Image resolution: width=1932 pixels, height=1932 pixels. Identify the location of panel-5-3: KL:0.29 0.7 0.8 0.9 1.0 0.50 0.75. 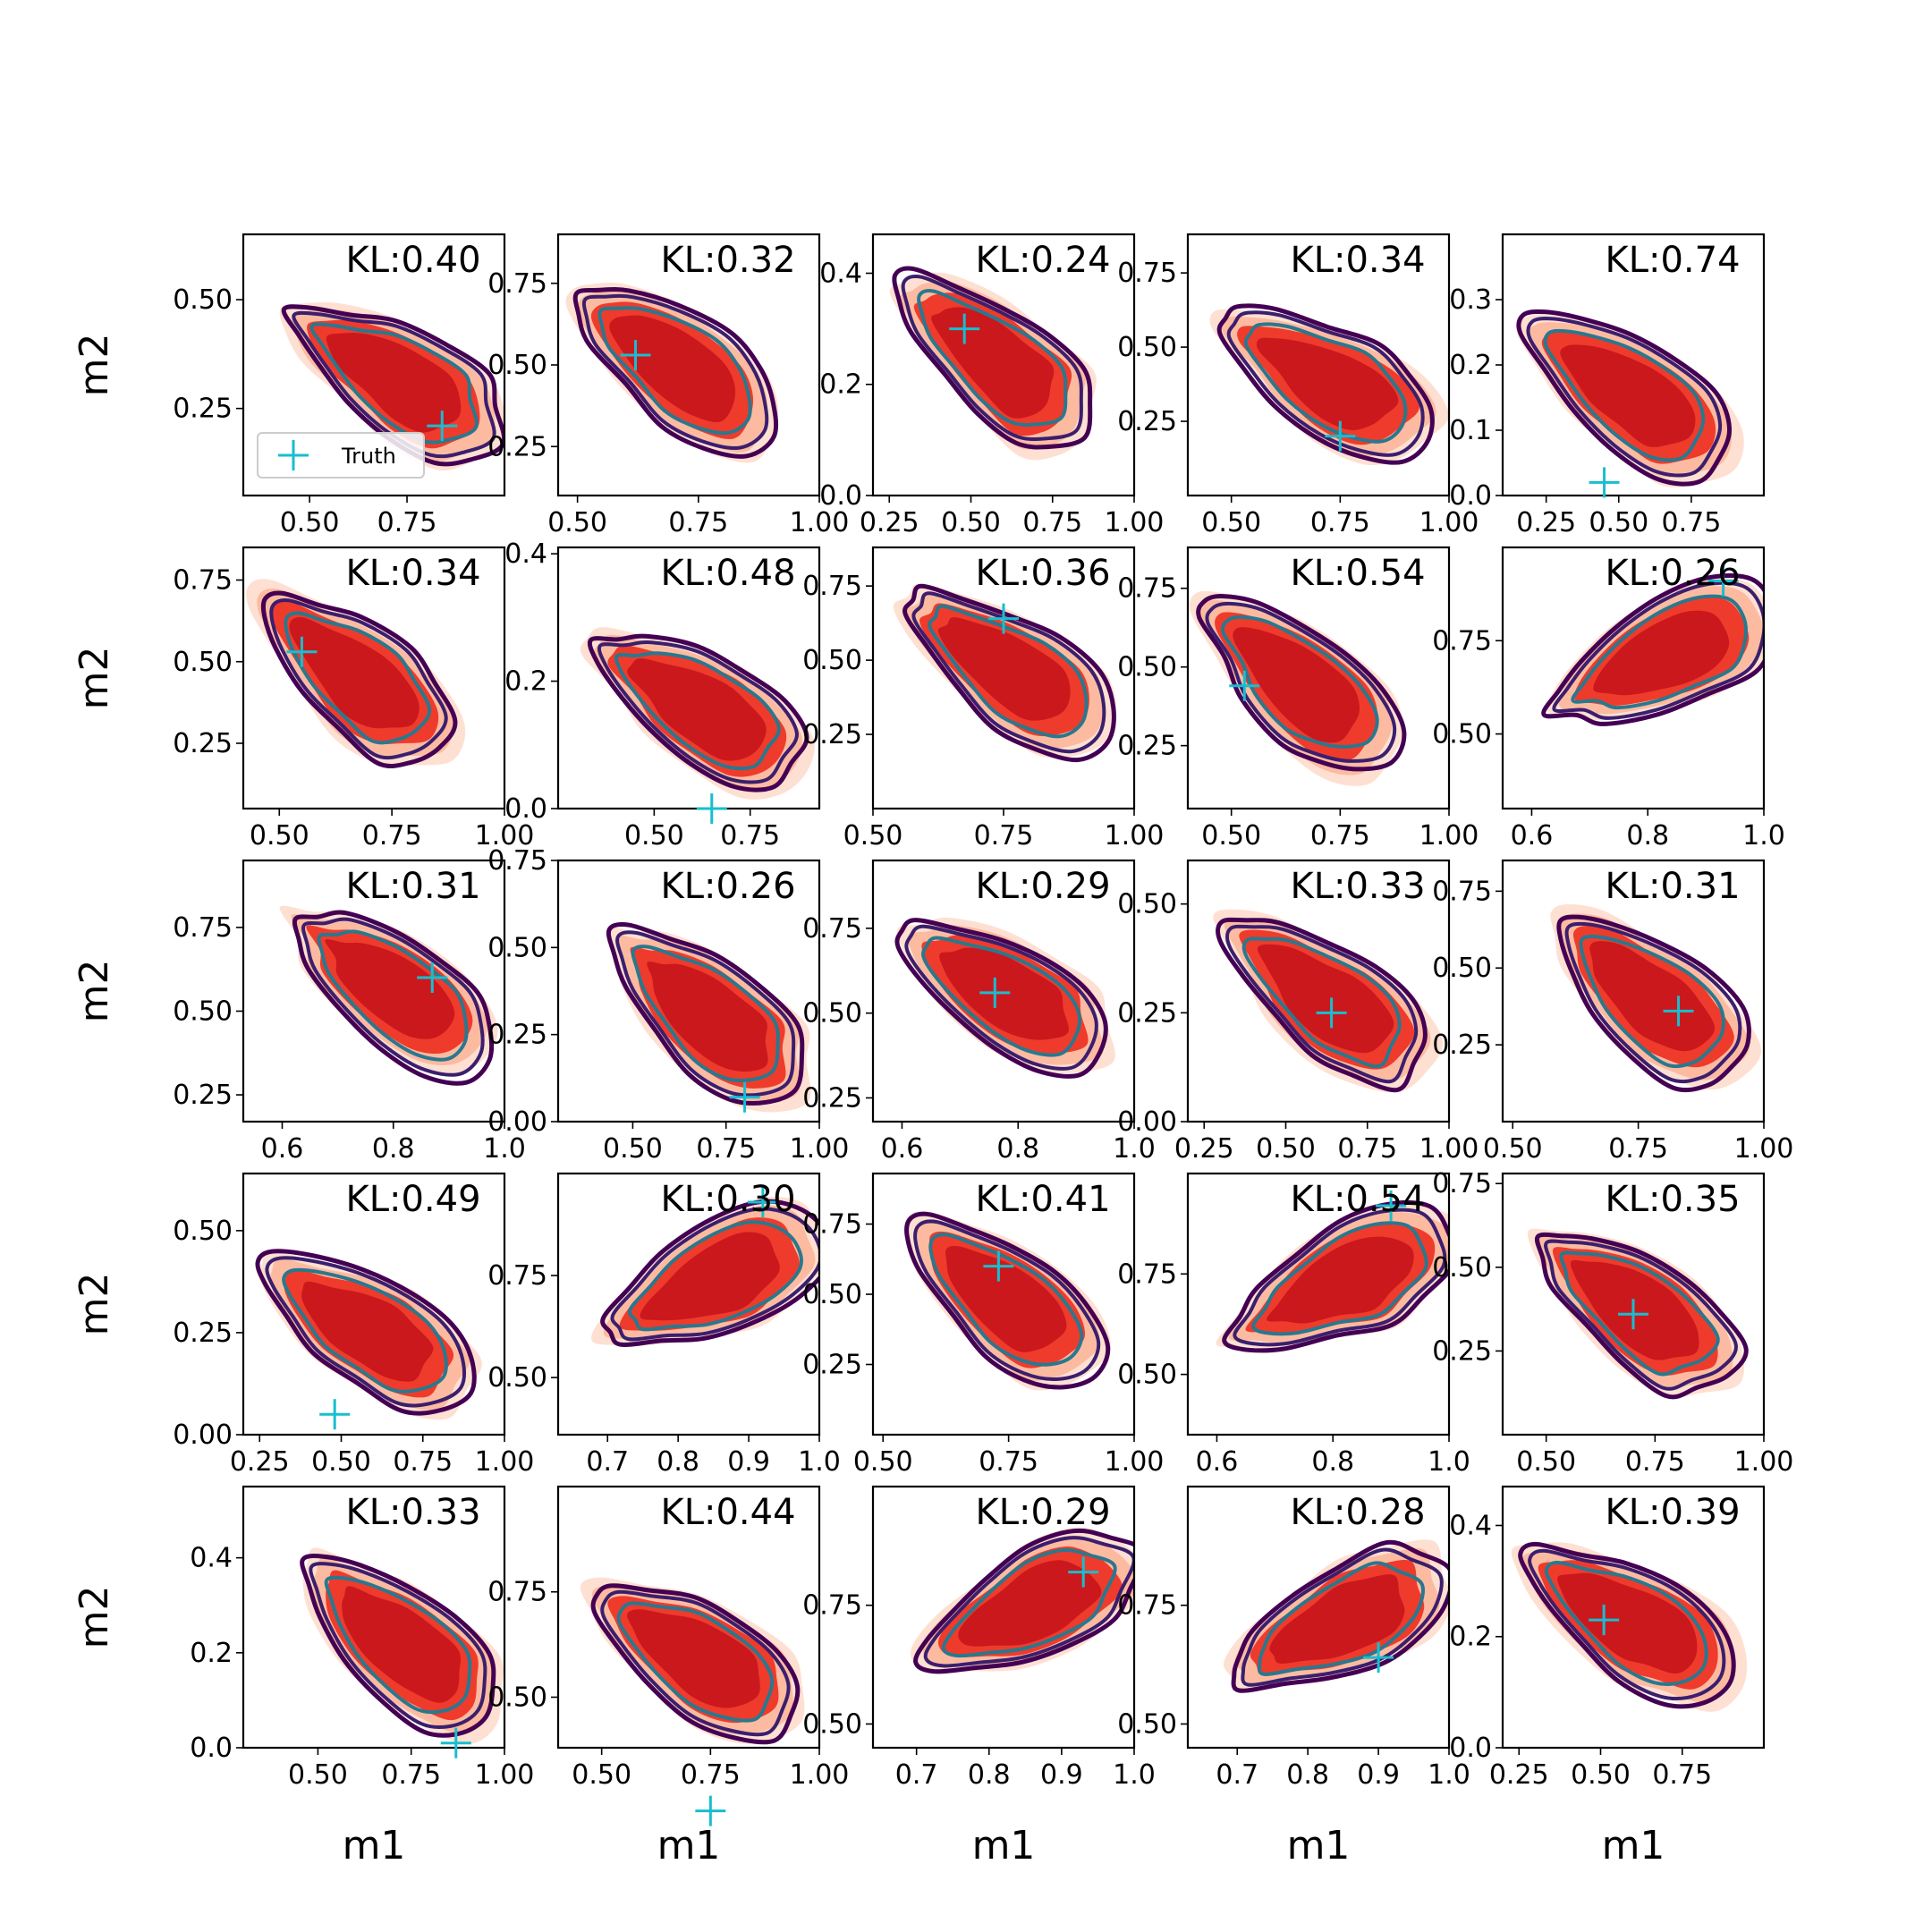
(979, 1638).